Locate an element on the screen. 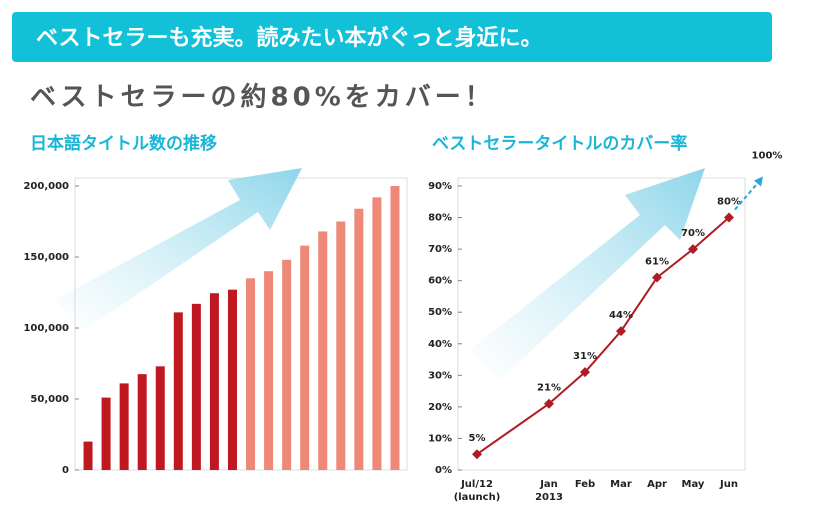 Image resolution: width=826 pixels, height=518 pixels. y-tick-label: 90% is located at coordinates (440, 186).